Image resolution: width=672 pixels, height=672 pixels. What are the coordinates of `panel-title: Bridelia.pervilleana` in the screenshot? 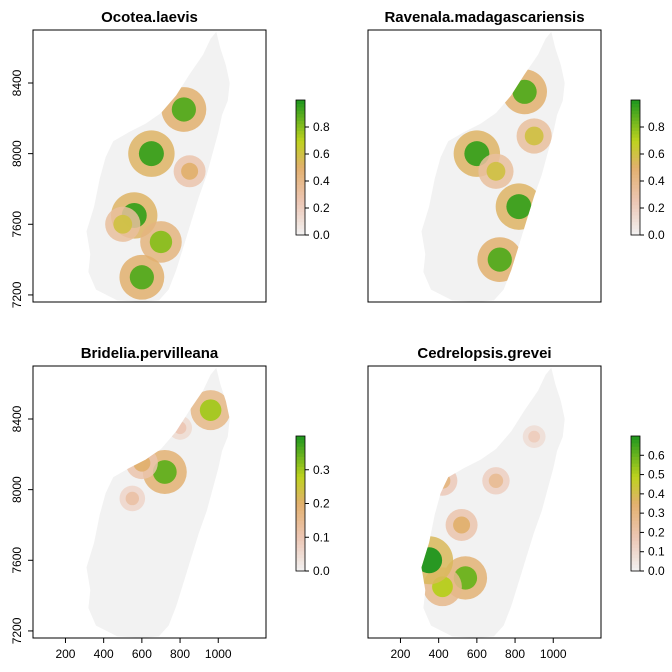 It's located at (150, 353).